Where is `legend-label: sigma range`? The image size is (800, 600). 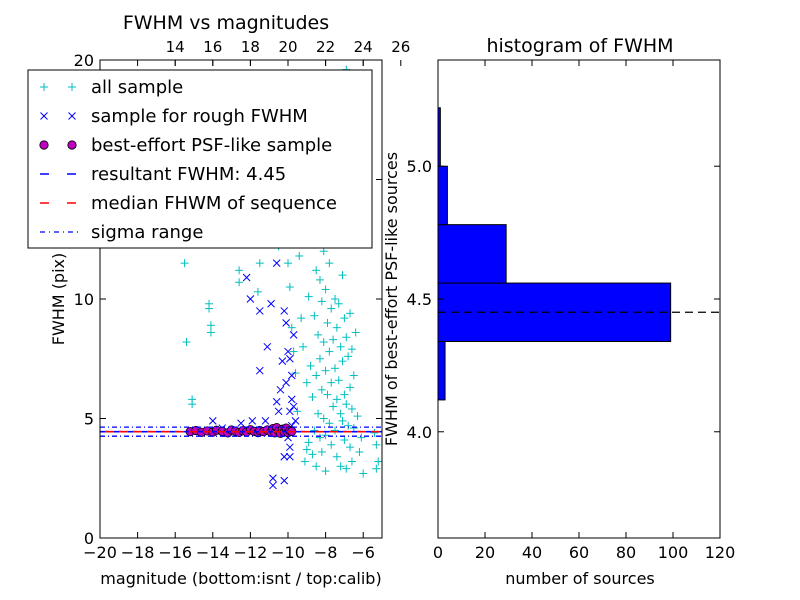
legend-label: sigma range is located at coordinates (147, 232).